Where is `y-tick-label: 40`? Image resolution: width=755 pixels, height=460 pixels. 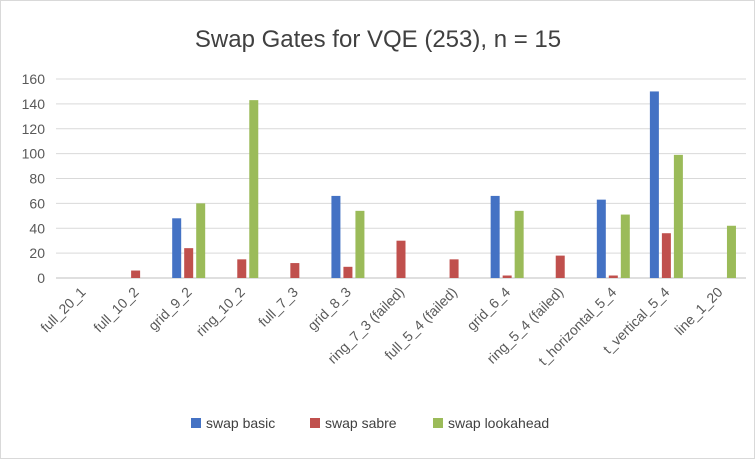
y-tick-label: 40 is located at coordinates (37, 228).